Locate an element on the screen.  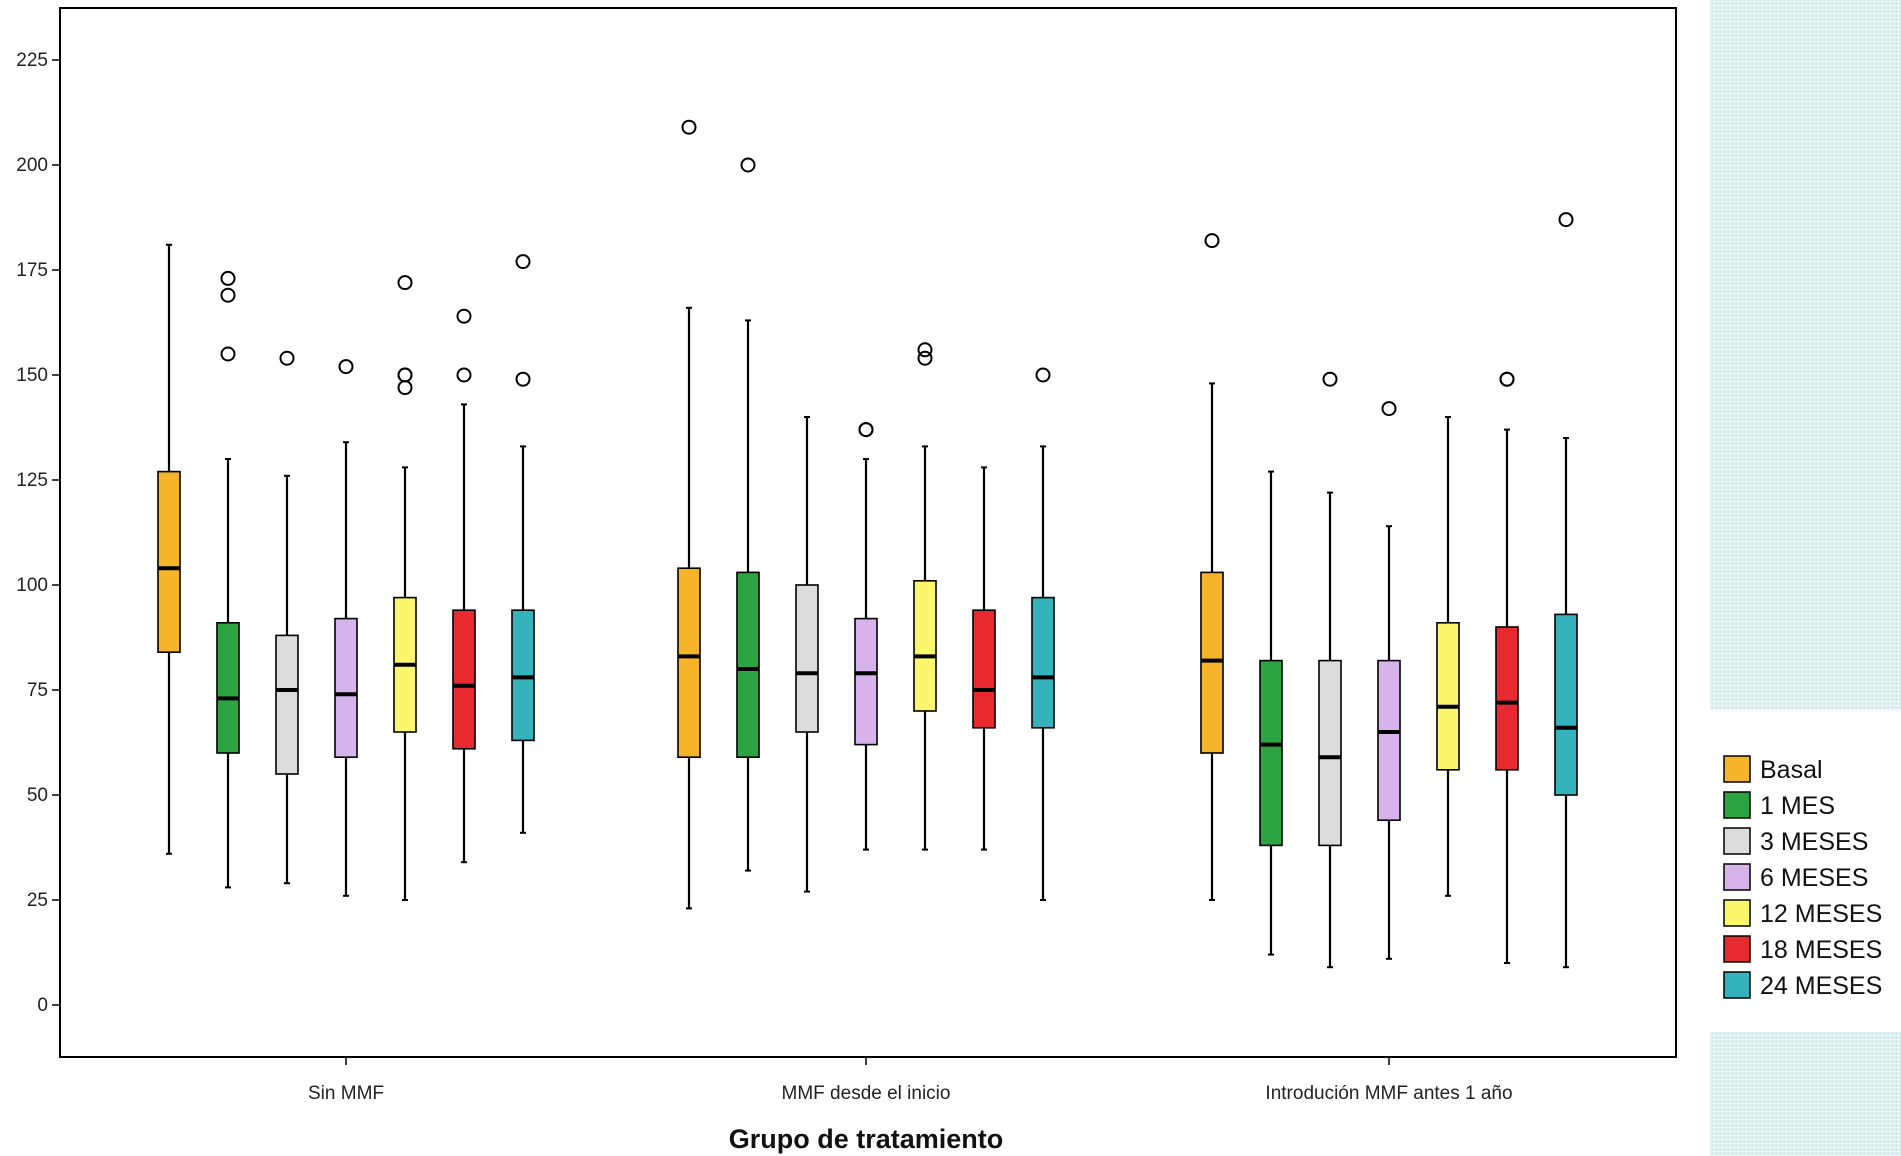
y-tick-label: 75 is located at coordinates (37, 690).